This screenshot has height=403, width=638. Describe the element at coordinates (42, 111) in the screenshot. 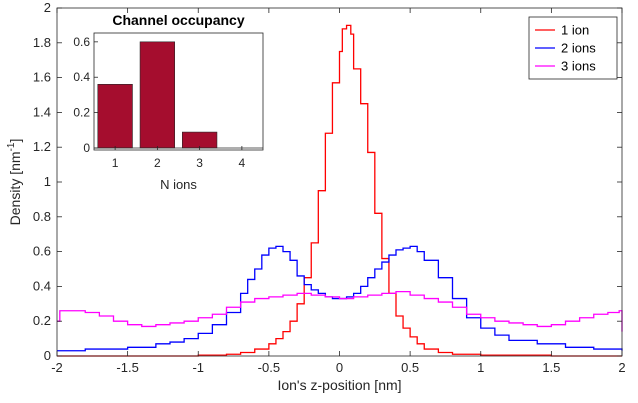

I see `y-tick-label: 1.4` at that location.